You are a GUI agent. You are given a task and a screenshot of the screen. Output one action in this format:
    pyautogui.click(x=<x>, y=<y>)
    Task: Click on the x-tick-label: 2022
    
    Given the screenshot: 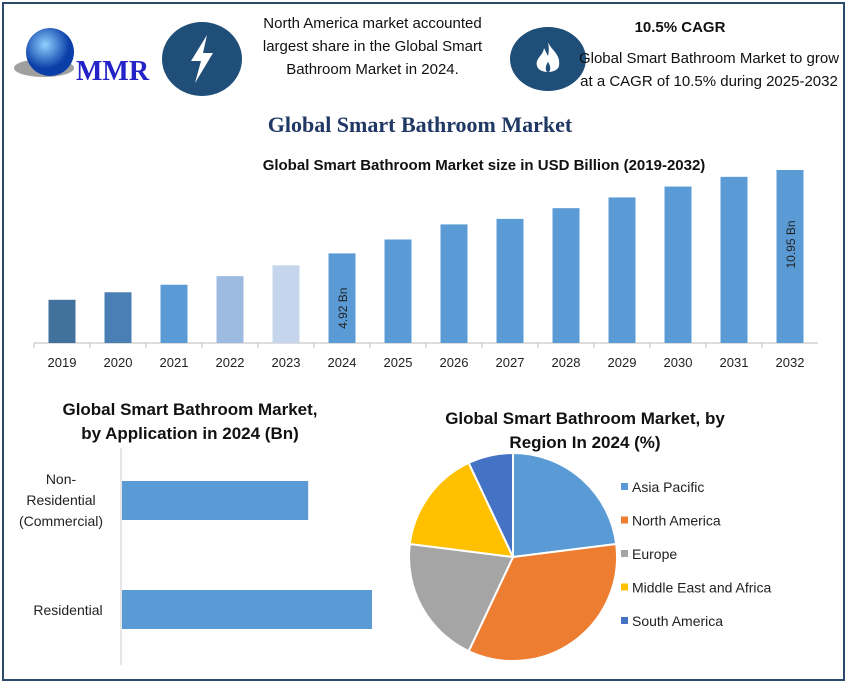 What is the action you would take?
    pyautogui.click(x=230, y=362)
    